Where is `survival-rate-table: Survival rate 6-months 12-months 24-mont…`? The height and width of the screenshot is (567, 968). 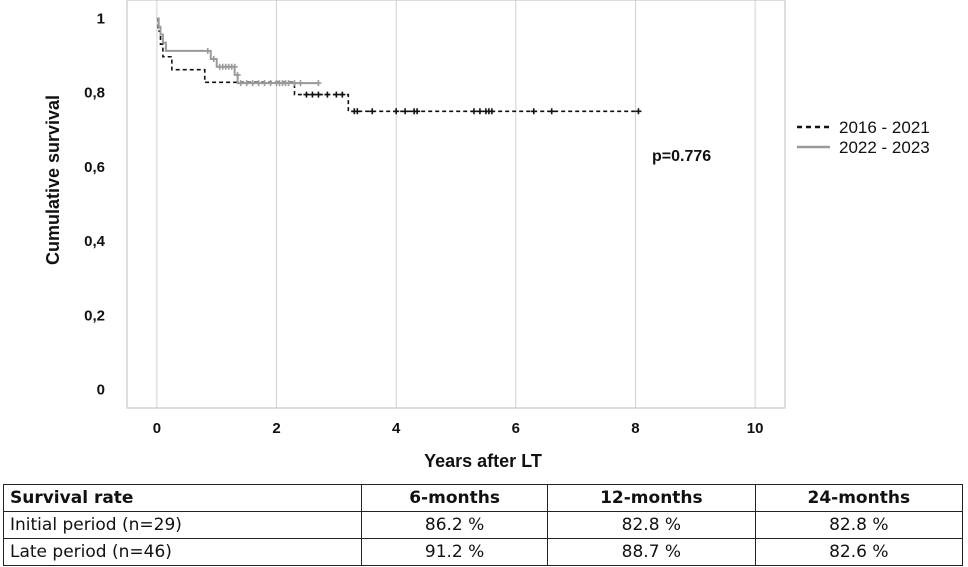 survival-rate-table: Survival rate 6-months 12-months 24-mont… is located at coordinates (483, 525).